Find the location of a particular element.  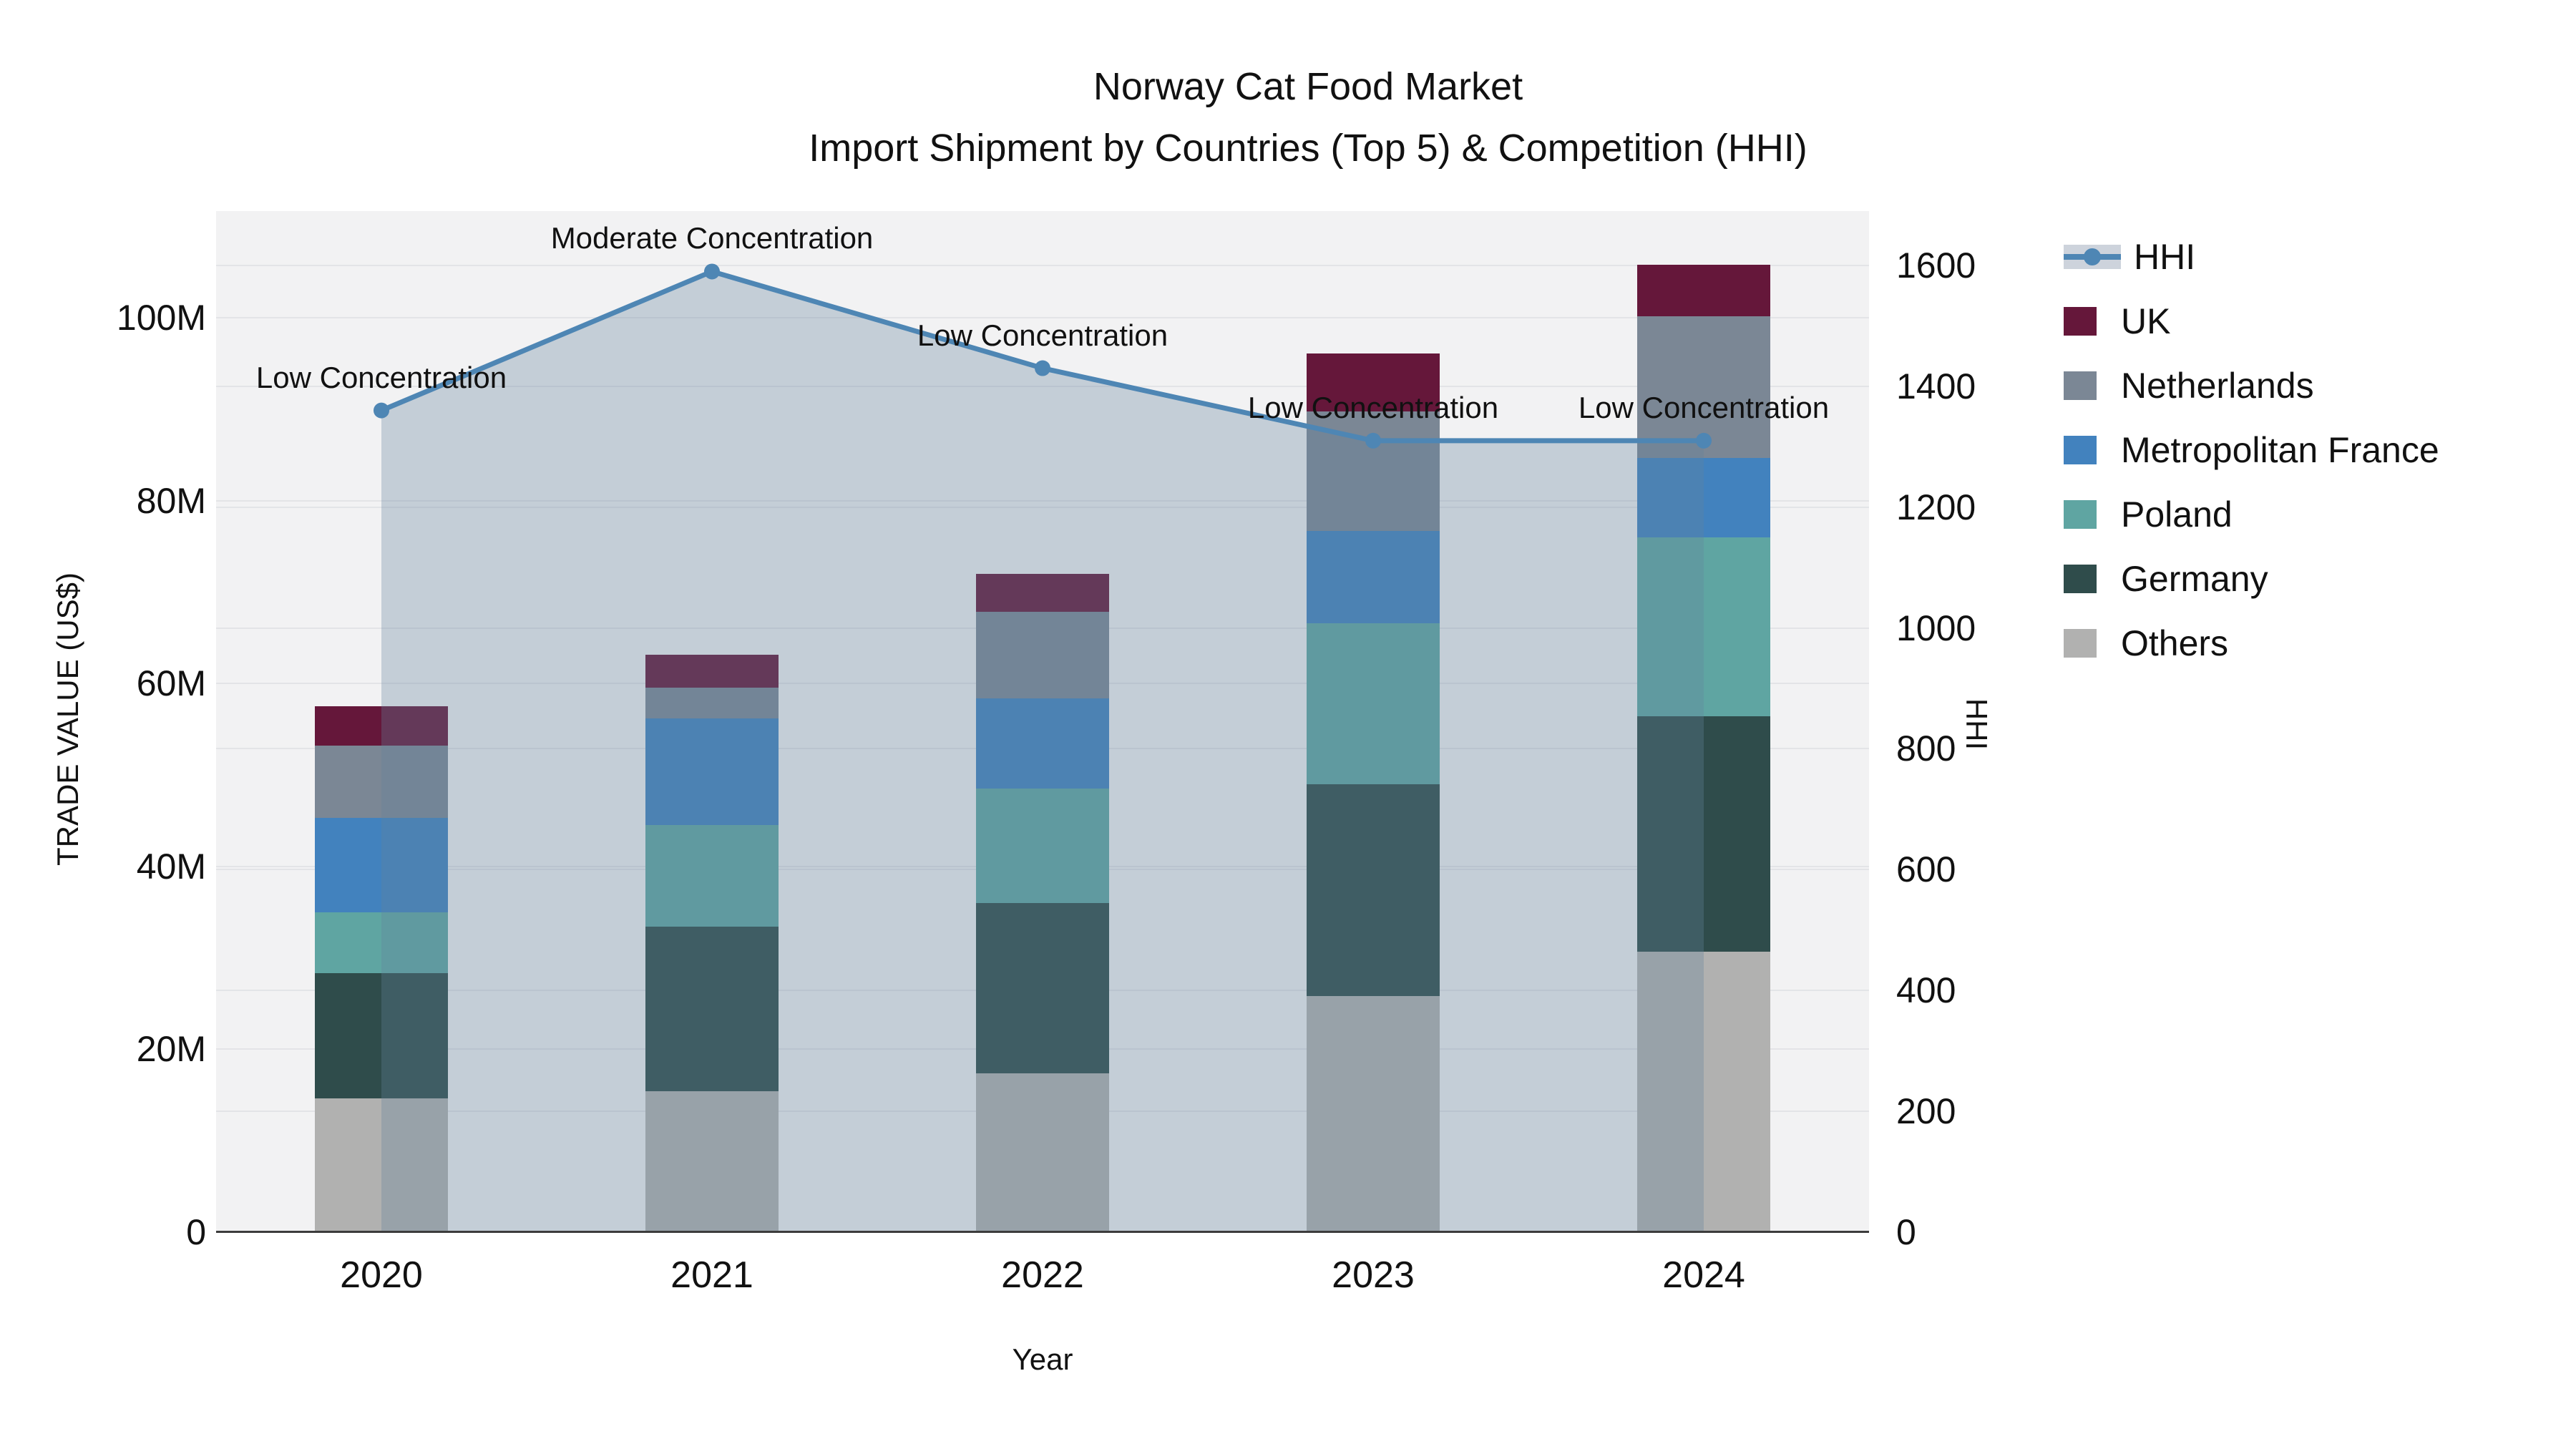

legend-item-netherlands: Netherlands is located at coordinates (2189, 385).